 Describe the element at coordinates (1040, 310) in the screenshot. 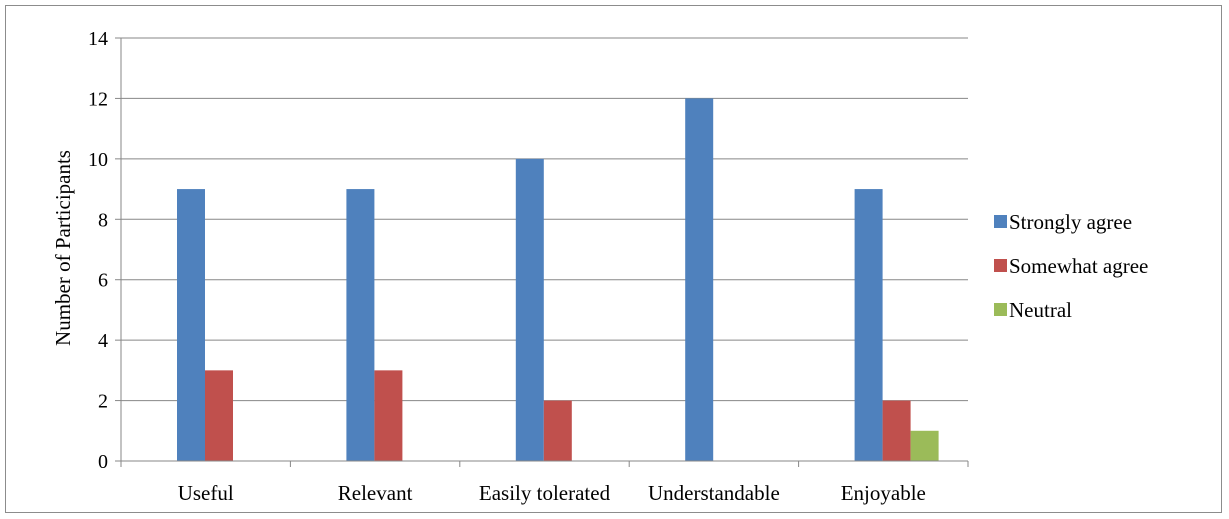

I see `legend-label: Neutral` at that location.